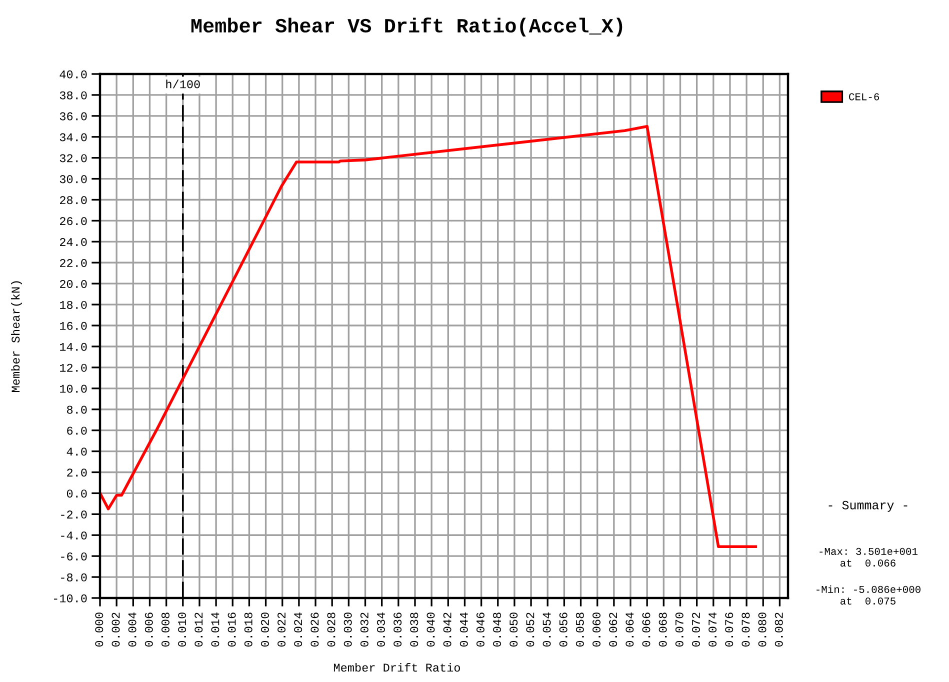 Image resolution: width=949 pixels, height=682 pixels. Describe the element at coordinates (430, 629) in the screenshot. I see `x-tick-label: 0.040` at that location.